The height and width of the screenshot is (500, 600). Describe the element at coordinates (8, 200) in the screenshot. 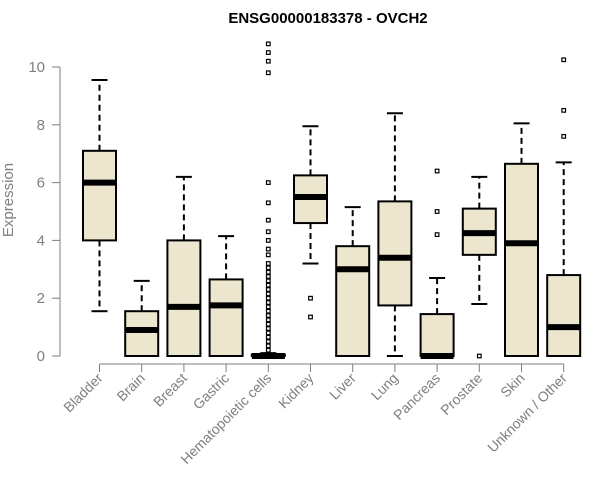

I see `y-axis-label: Expression` at that location.